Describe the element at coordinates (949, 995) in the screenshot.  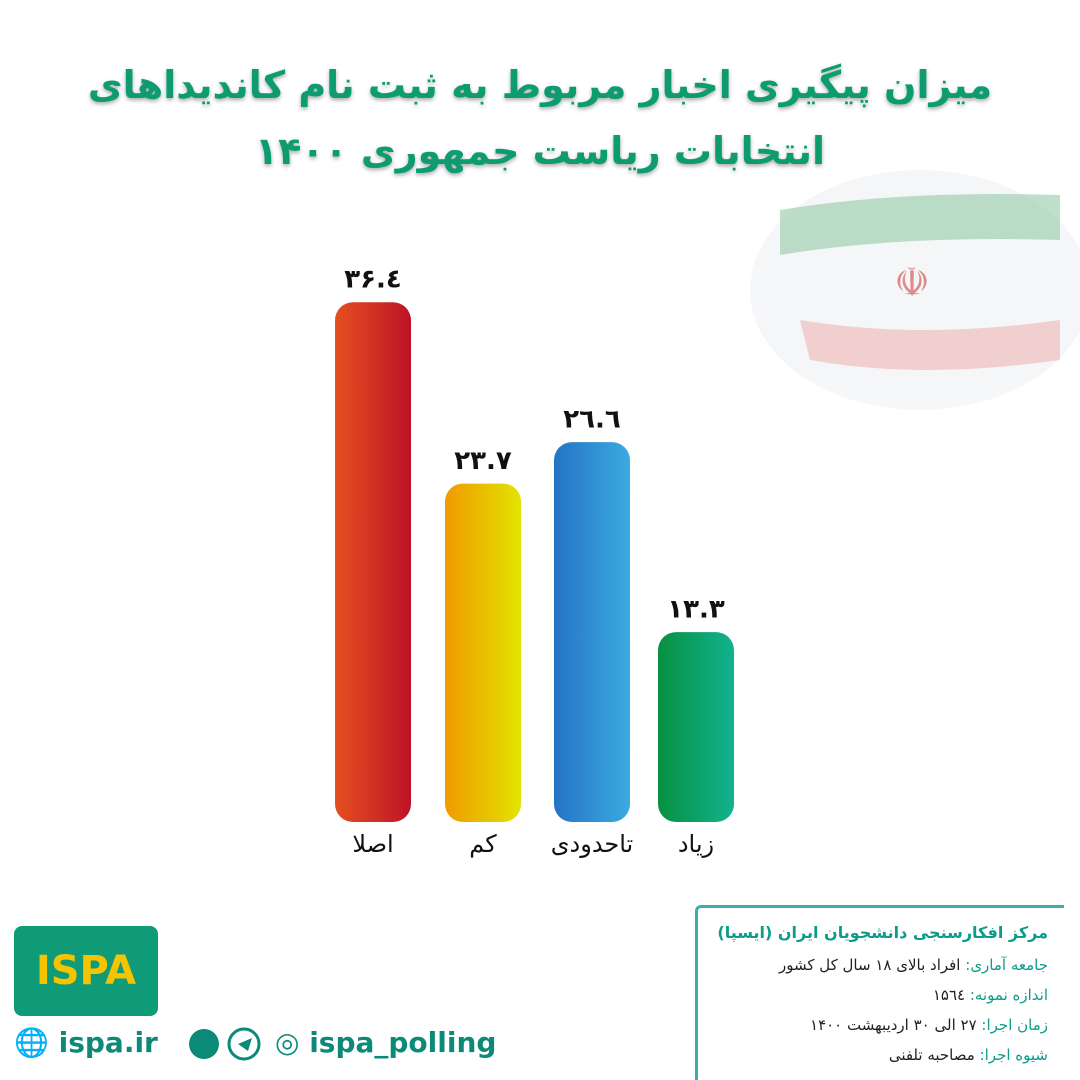
I see `info-value: ۱۵٦٤` at that location.